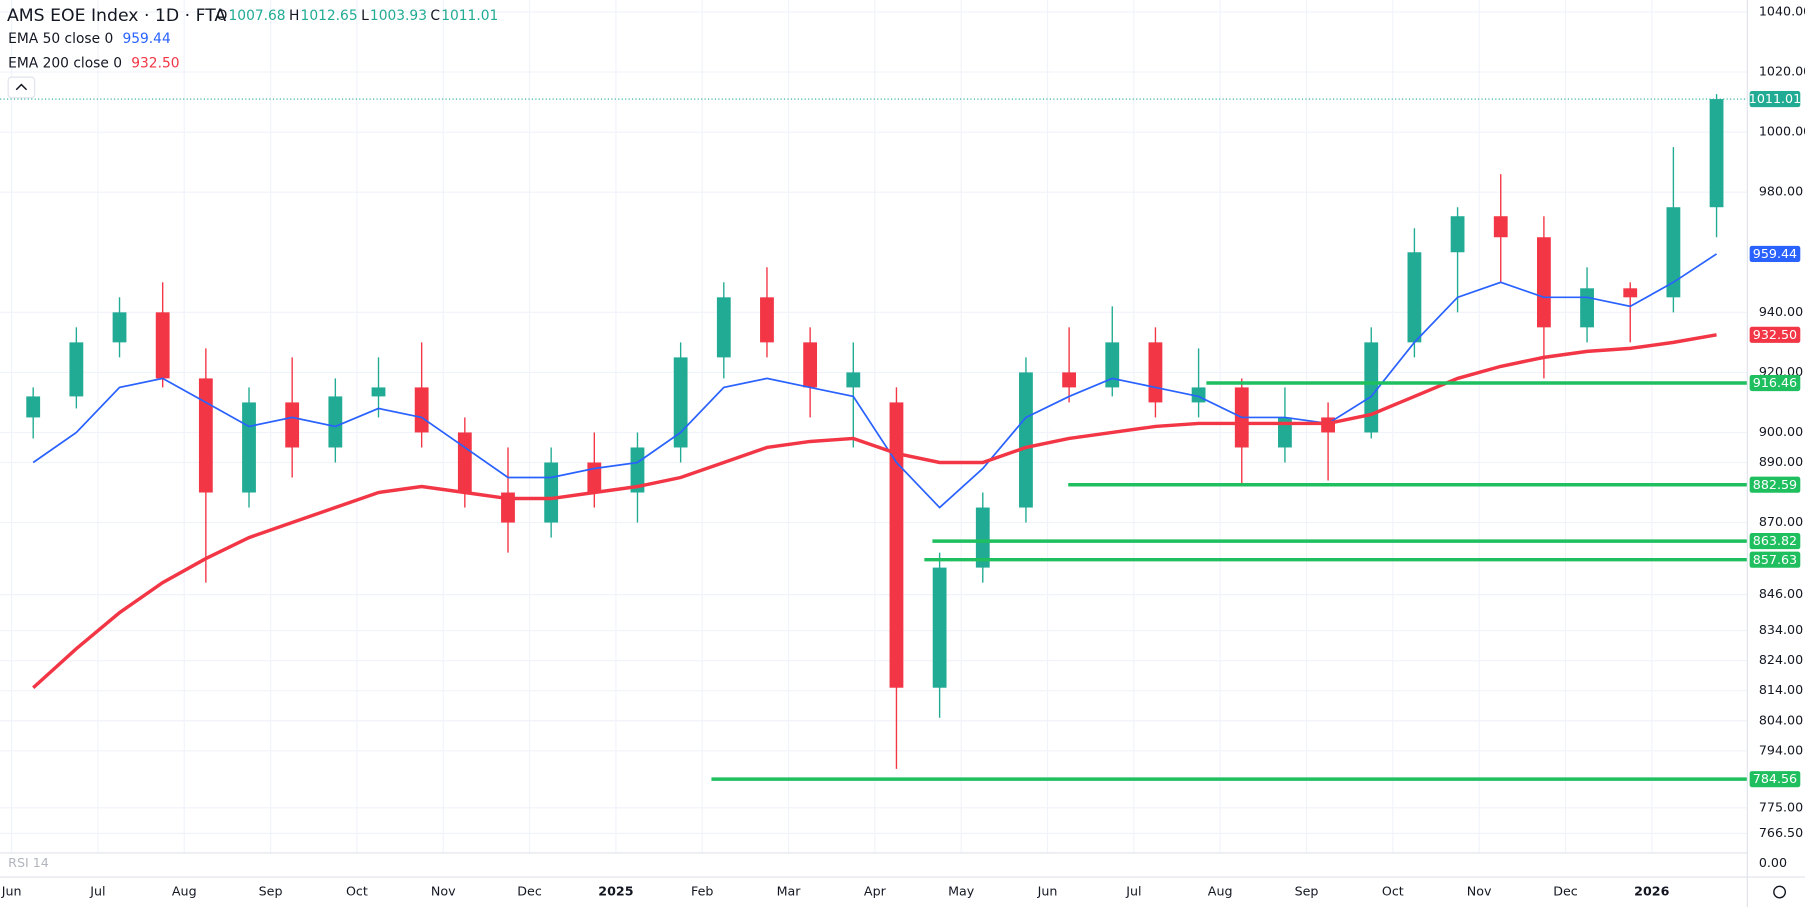 The height and width of the screenshot is (907, 1805). Describe the element at coordinates (1782, 71) in the screenshot. I see `y-tick-label: 1020.00` at that location.